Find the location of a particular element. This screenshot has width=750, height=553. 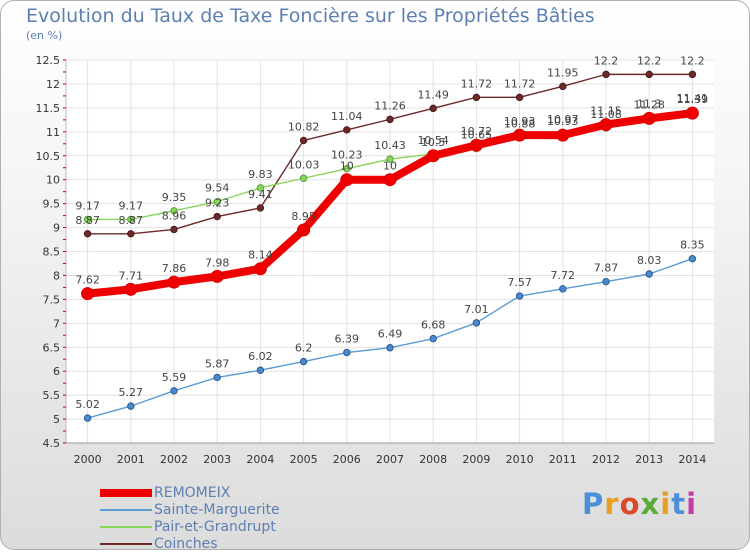

data-label-remomeix: 7.71 is located at coordinates (131, 275).